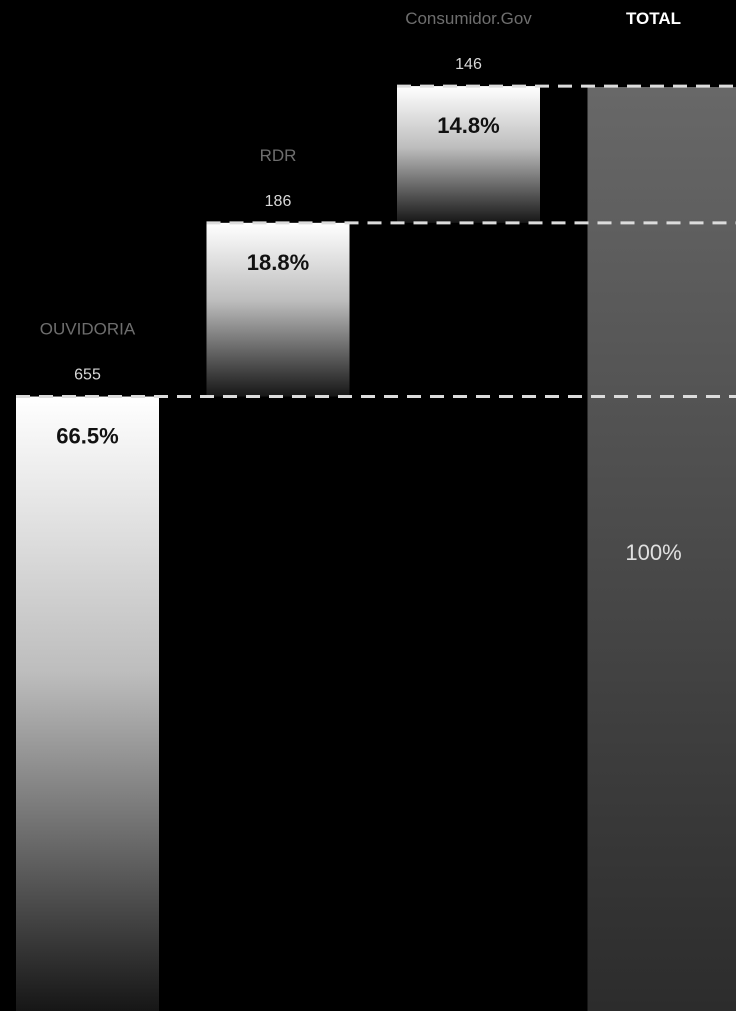  I want to click on count-label: 146, so click(468, 64).